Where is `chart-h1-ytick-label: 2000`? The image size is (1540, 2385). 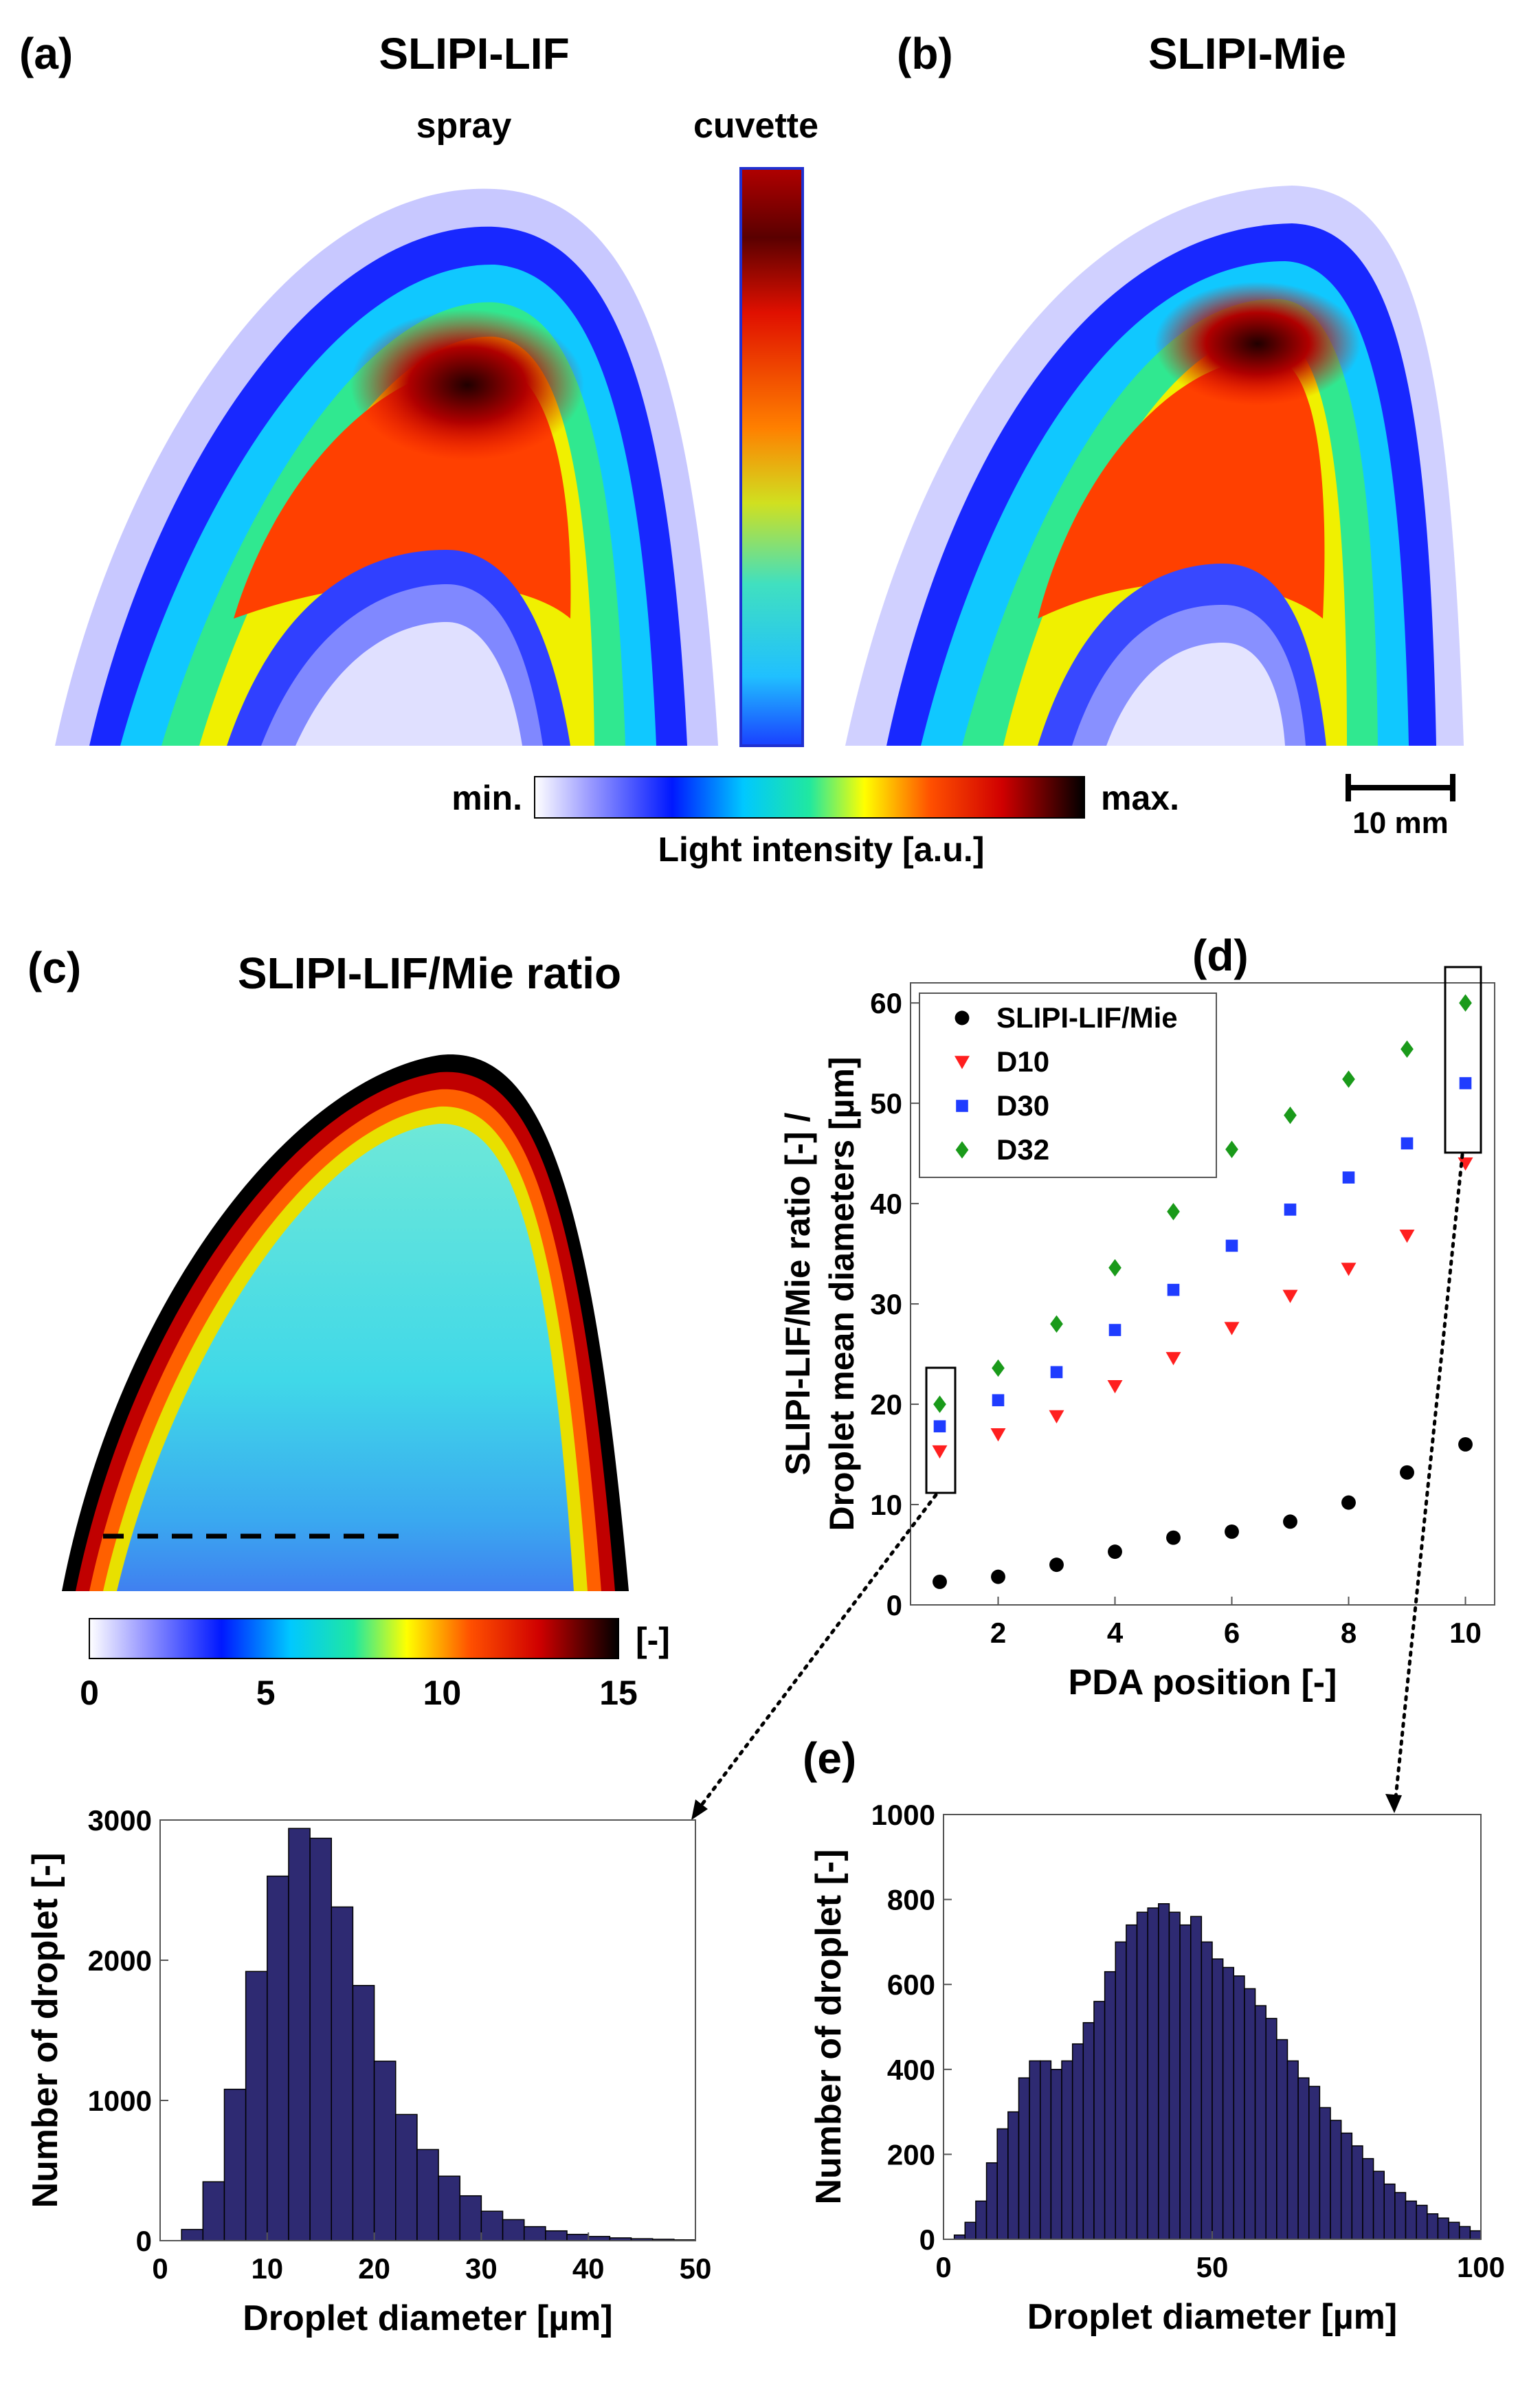 chart-h1-ytick-label: 2000 is located at coordinates (120, 1960).